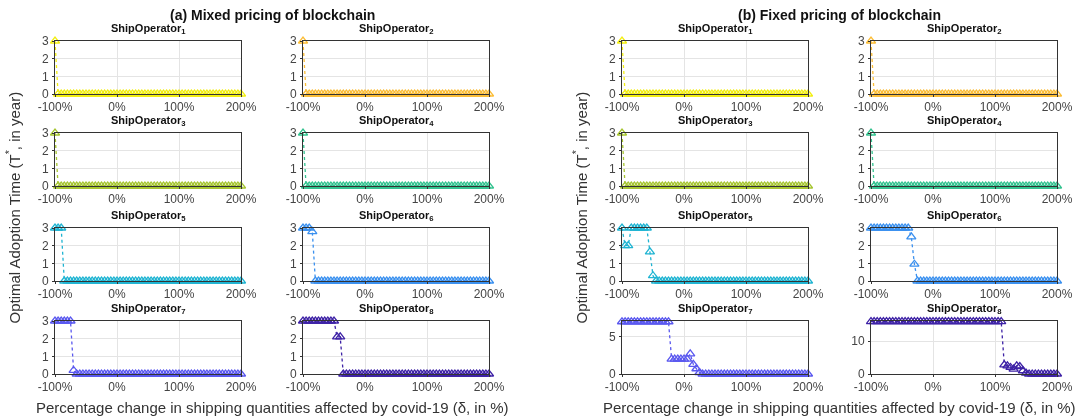 This screenshot has width=1082, height=419. What do you see at coordinates (964, 216) in the screenshot?
I see `chart-title: ShipOperator$_{6}$` at bounding box center [964, 216].